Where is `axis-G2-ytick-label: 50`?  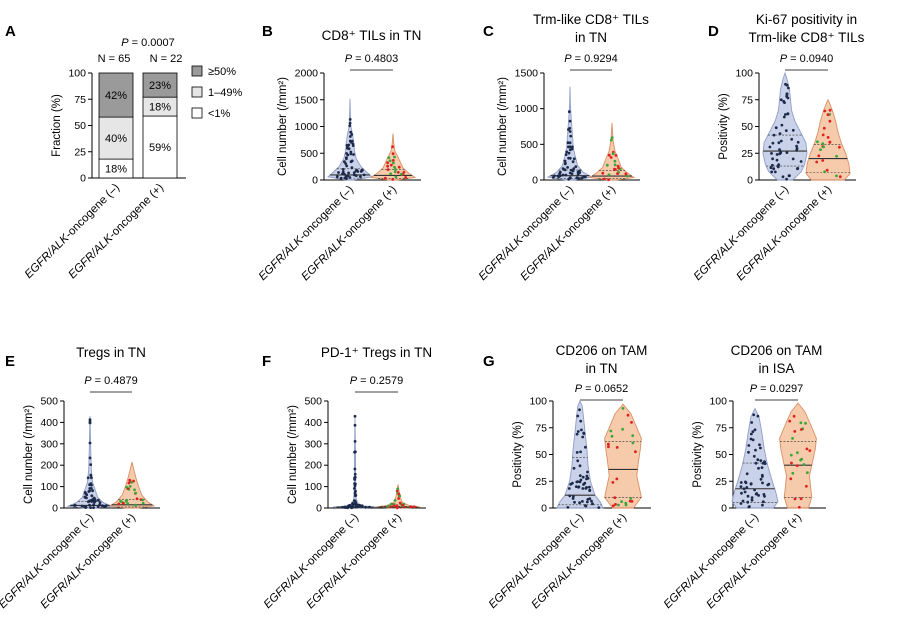
axis-G2-ytick-label: 50 is located at coordinates (721, 455).